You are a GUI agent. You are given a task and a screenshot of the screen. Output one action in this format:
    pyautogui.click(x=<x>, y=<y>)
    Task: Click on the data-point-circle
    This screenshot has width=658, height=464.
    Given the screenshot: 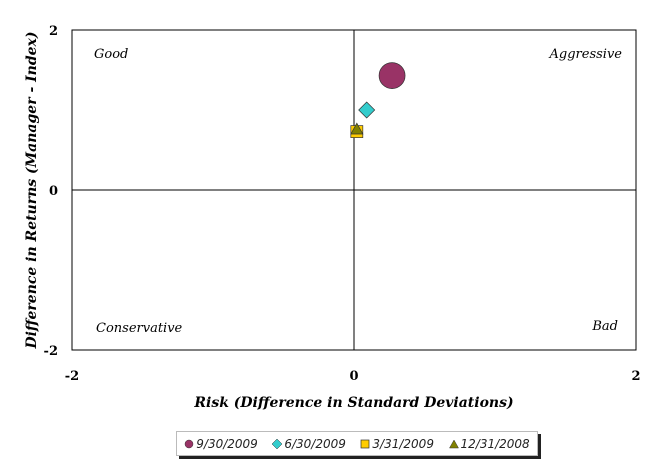 What is the action you would take?
    pyautogui.click(x=392, y=75)
    